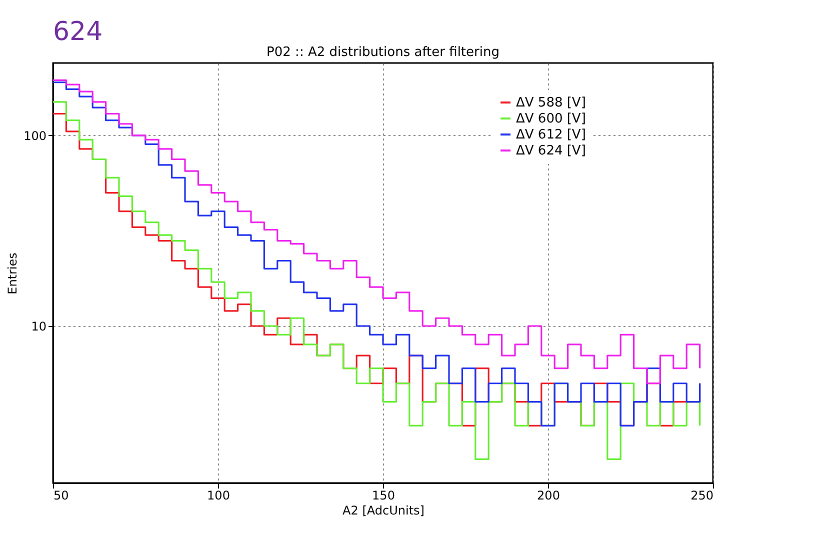 This screenshot has height=547, width=833. What do you see at coordinates (551, 103) in the screenshot?
I see `legend-label: ΔV 588 [V]` at bounding box center [551, 103].